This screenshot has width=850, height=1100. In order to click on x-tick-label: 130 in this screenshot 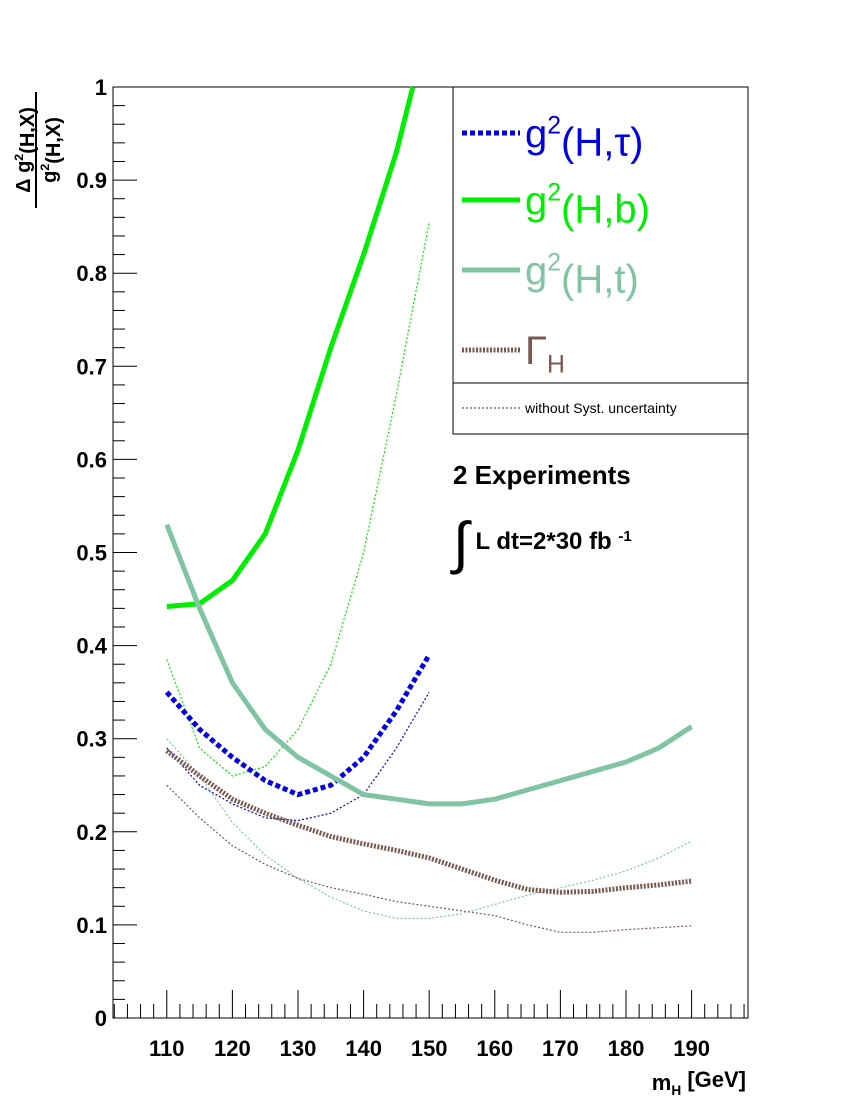, I will do `click(298, 1048)`.